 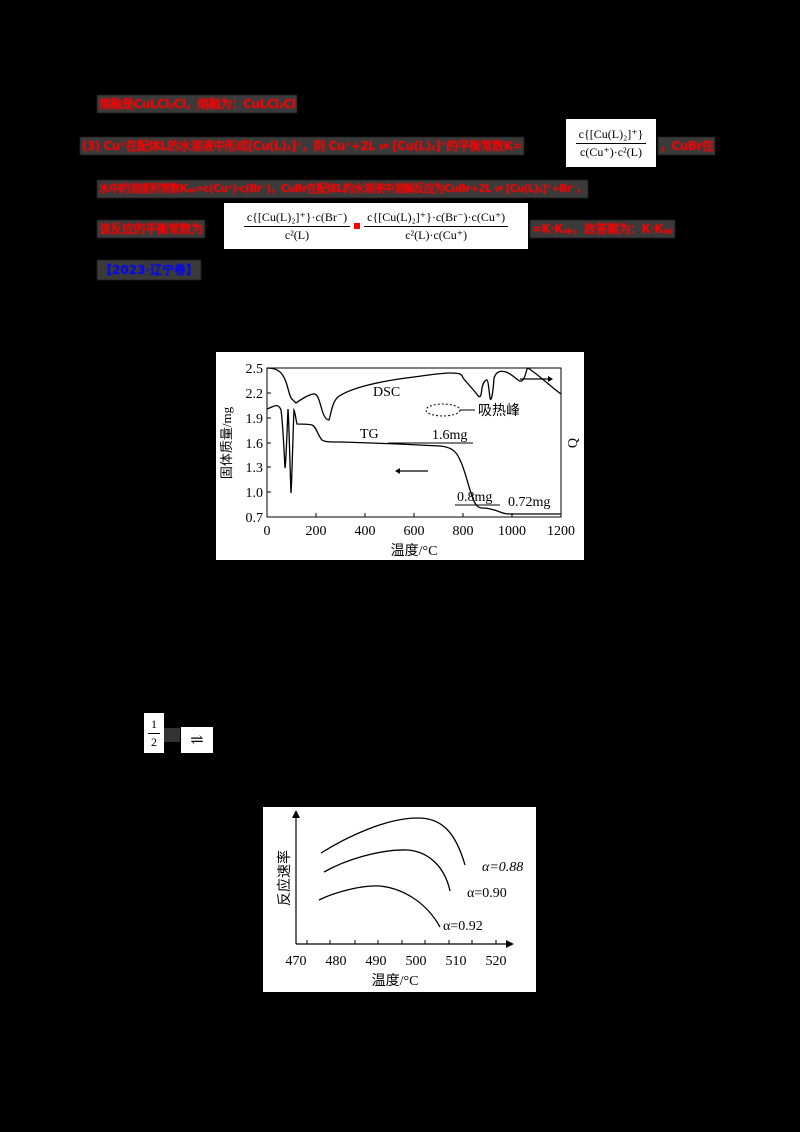 What do you see at coordinates (414, 531) in the screenshot?
I see `svg-text: 600` at bounding box center [414, 531].